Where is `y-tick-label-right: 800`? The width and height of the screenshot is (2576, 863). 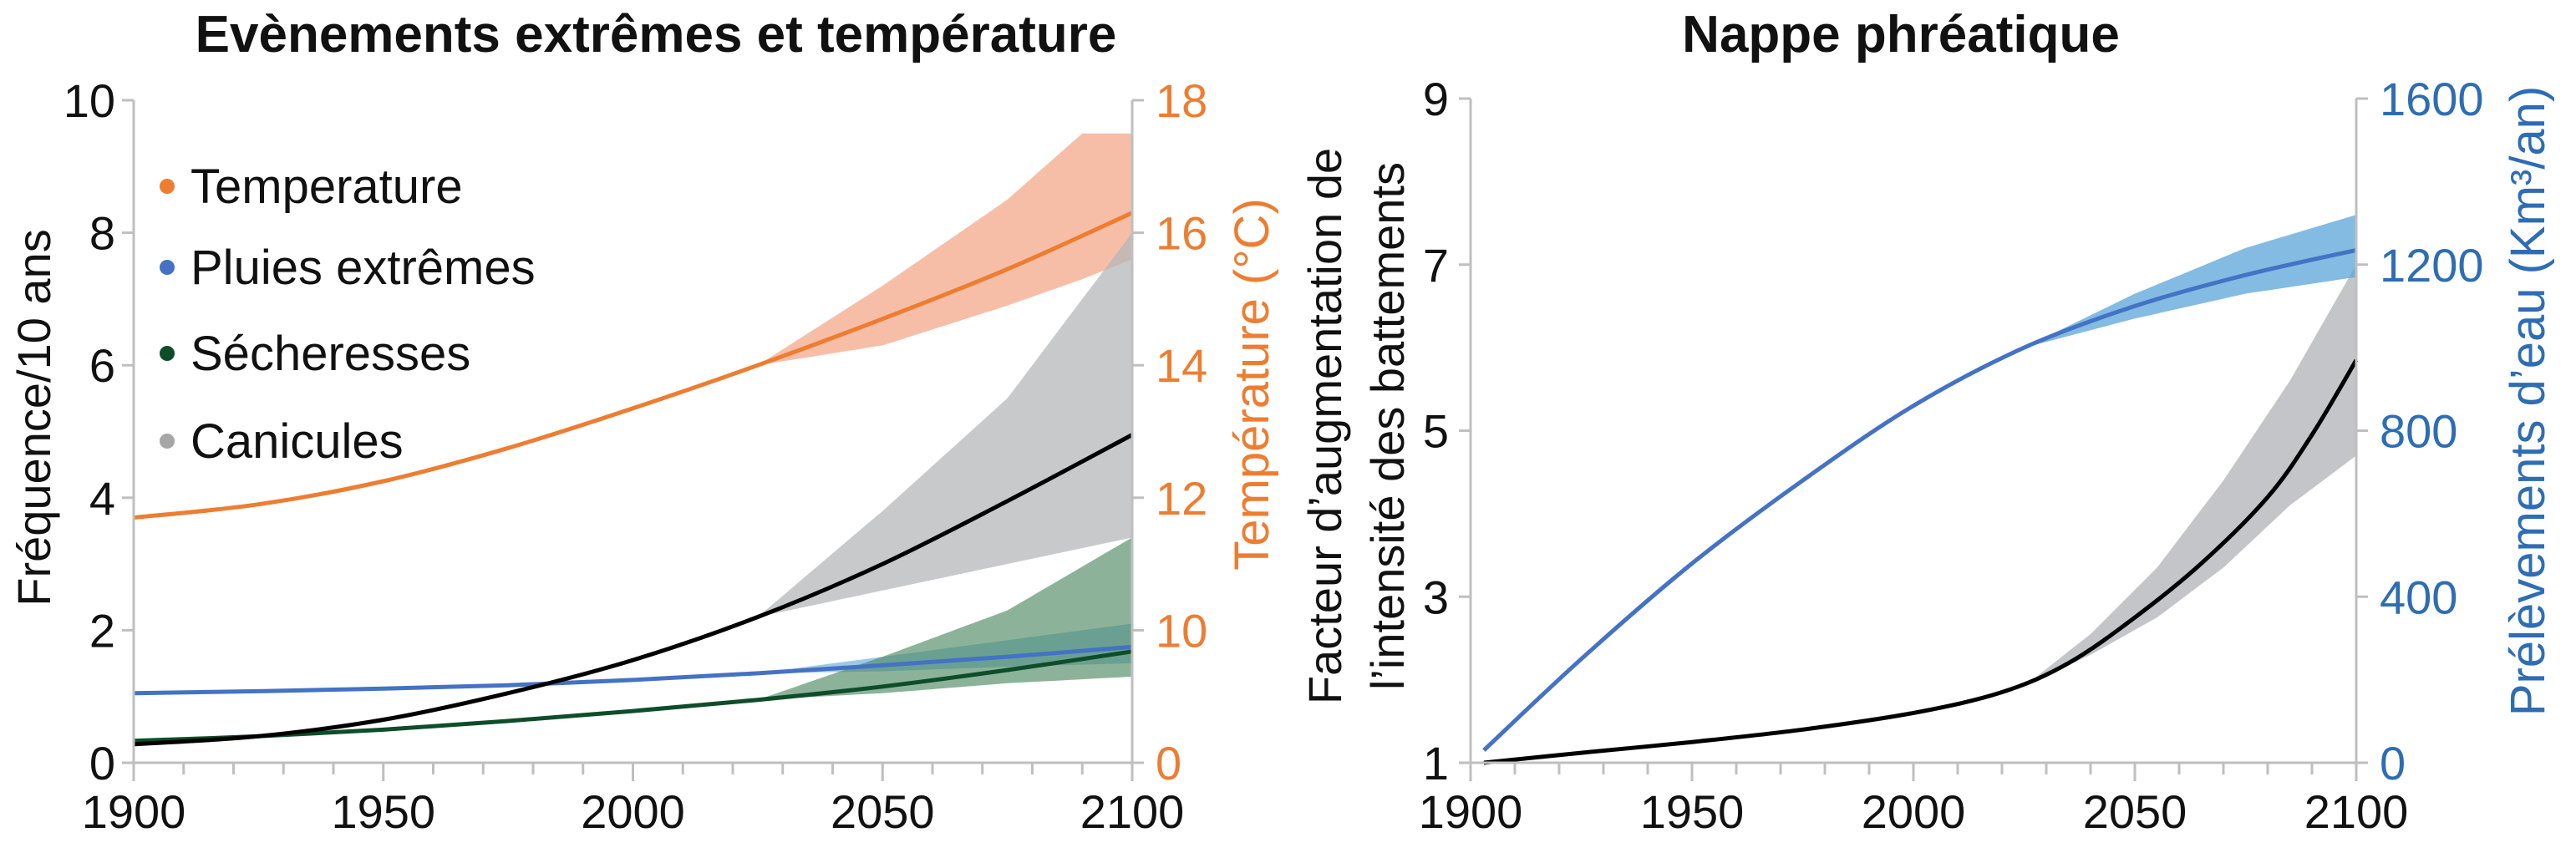
y-tick-label-right: 800 is located at coordinates (2418, 431).